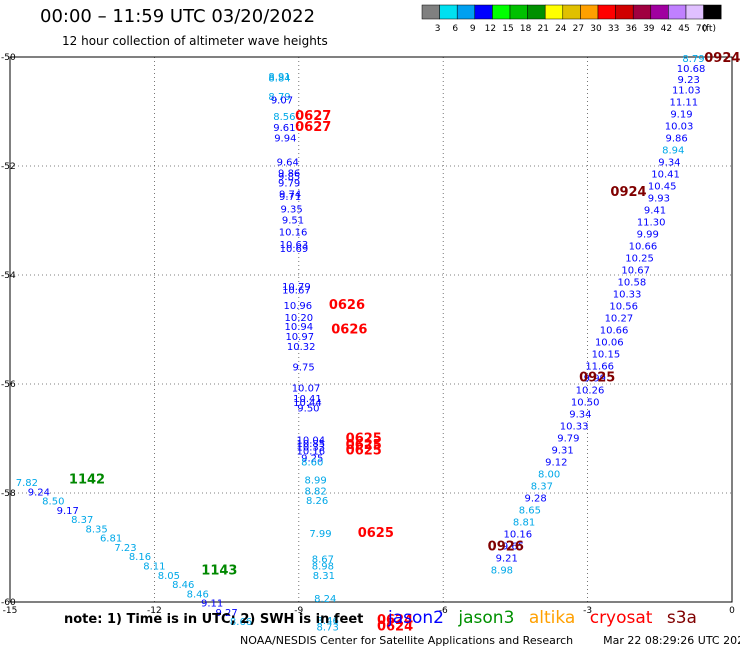  I want to click on wave-height-label: 10.04, so click(311, 441).